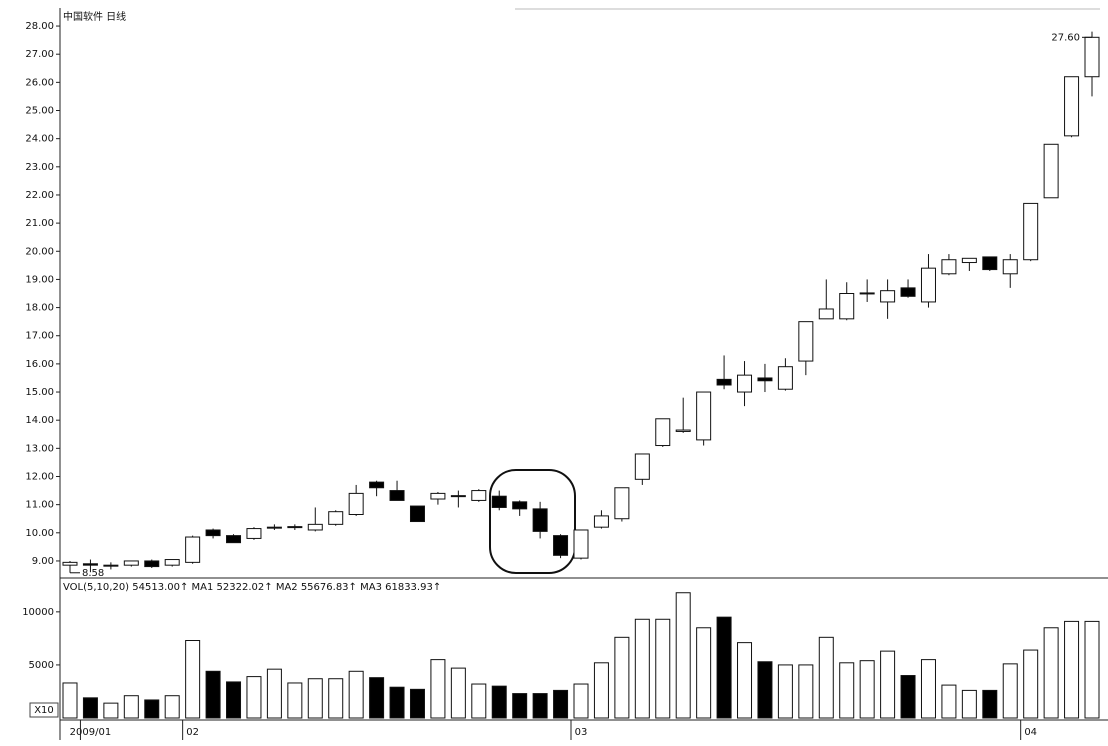 The image size is (1108, 746). What do you see at coordinates (93, 573) in the screenshot?
I see `annotation: 8.58` at bounding box center [93, 573].